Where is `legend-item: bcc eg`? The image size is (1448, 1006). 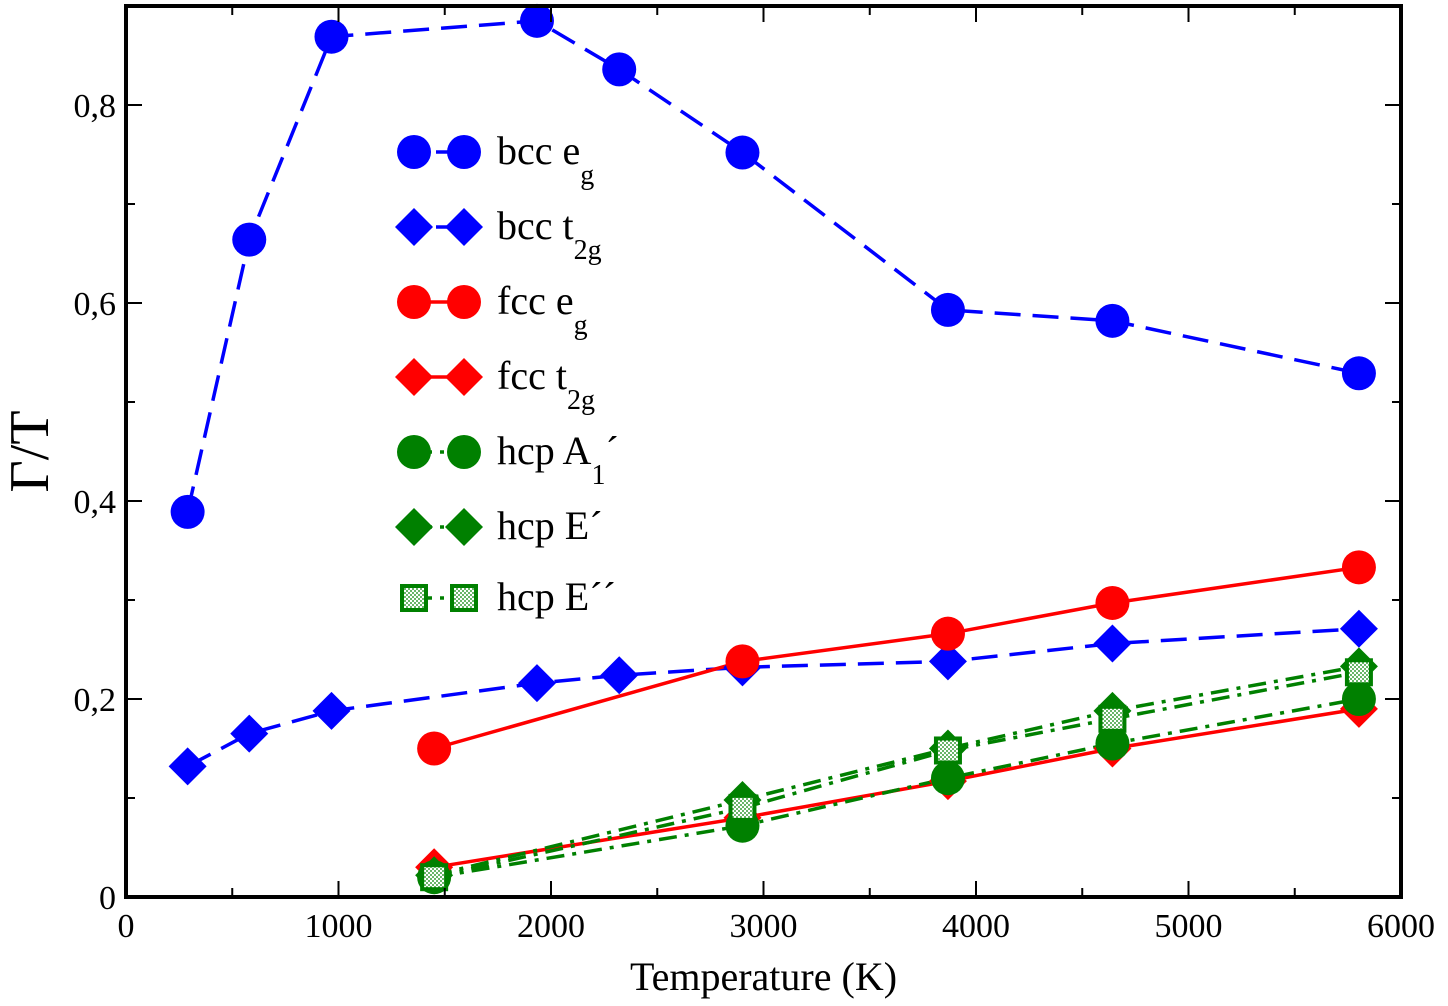 legend-item: bcc eg is located at coordinates (495, 159).